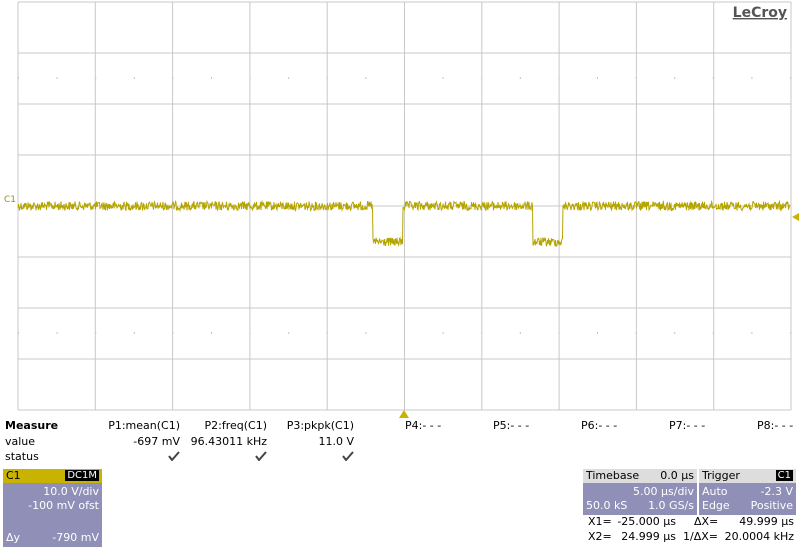  Describe the element at coordinates (235, 425) in the screenshot. I see `param-name: P2:freq(C1)` at that location.